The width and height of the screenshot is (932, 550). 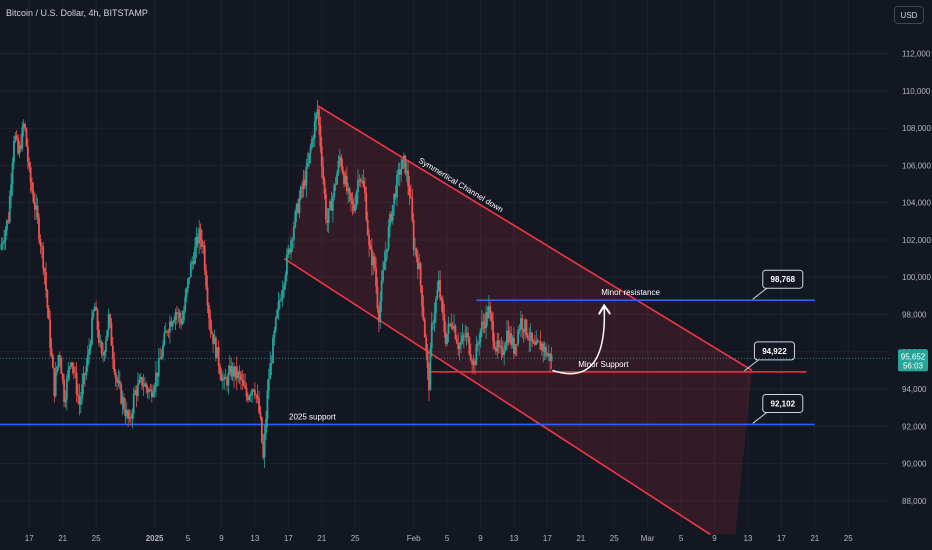 I want to click on currency-button: USD, so click(x=909, y=15).